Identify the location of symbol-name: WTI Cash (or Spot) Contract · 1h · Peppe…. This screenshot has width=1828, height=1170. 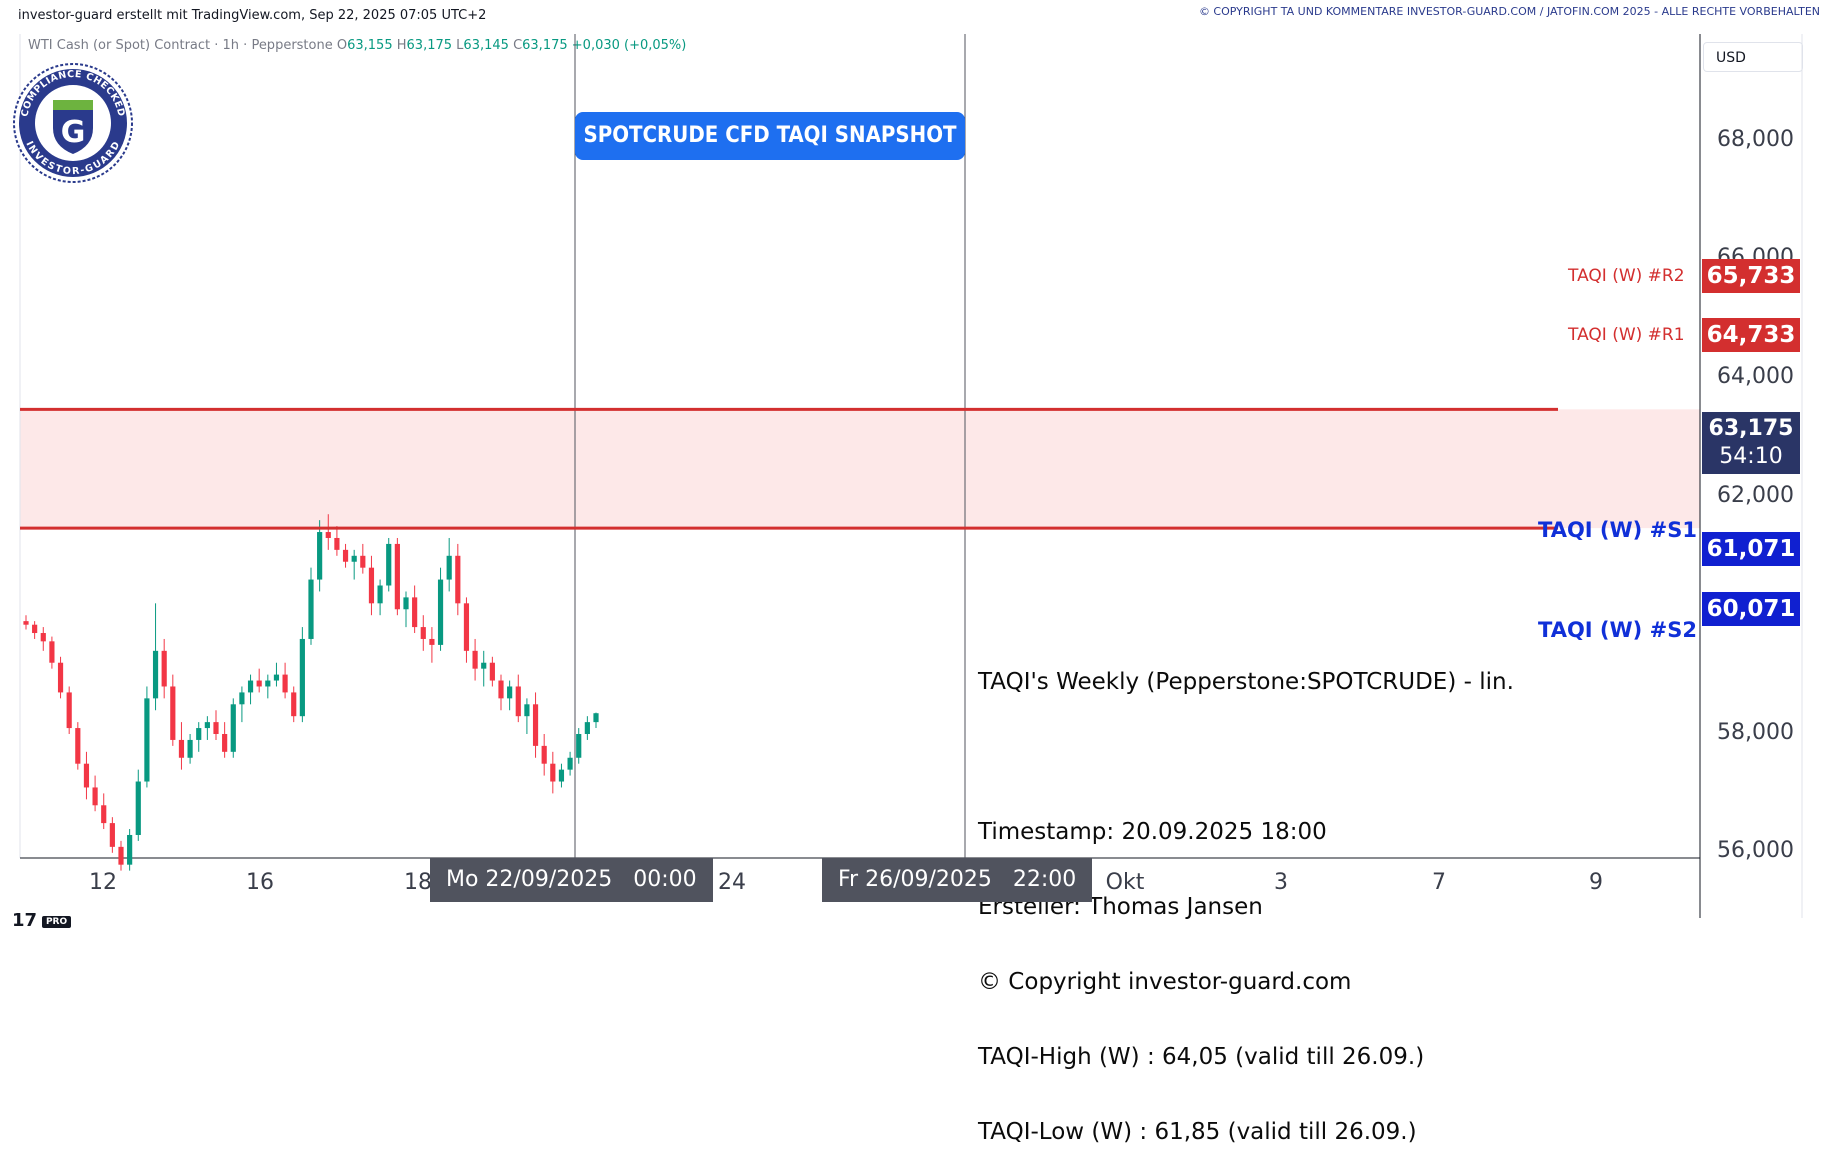
(180, 45).